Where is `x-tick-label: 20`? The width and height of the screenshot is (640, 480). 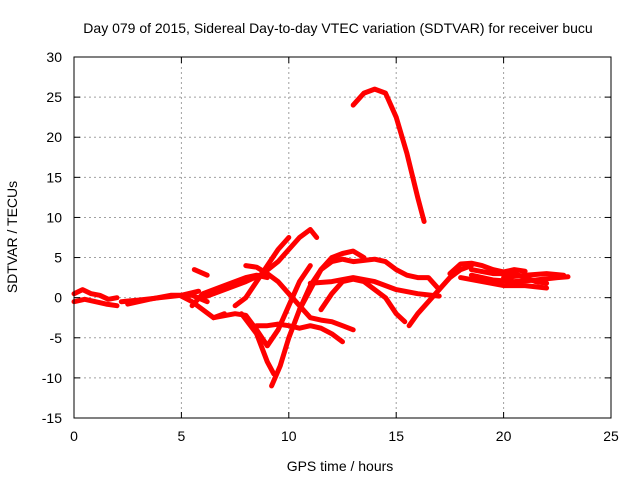 x-tick-label: 20 is located at coordinates (504, 436).